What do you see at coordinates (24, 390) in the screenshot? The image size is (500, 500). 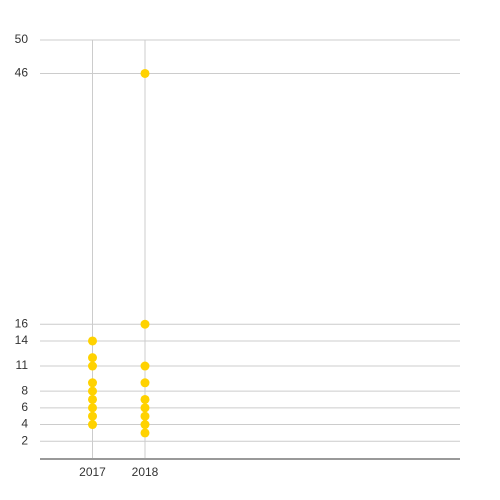 I see `y-tick-label: 8` at bounding box center [24, 390].